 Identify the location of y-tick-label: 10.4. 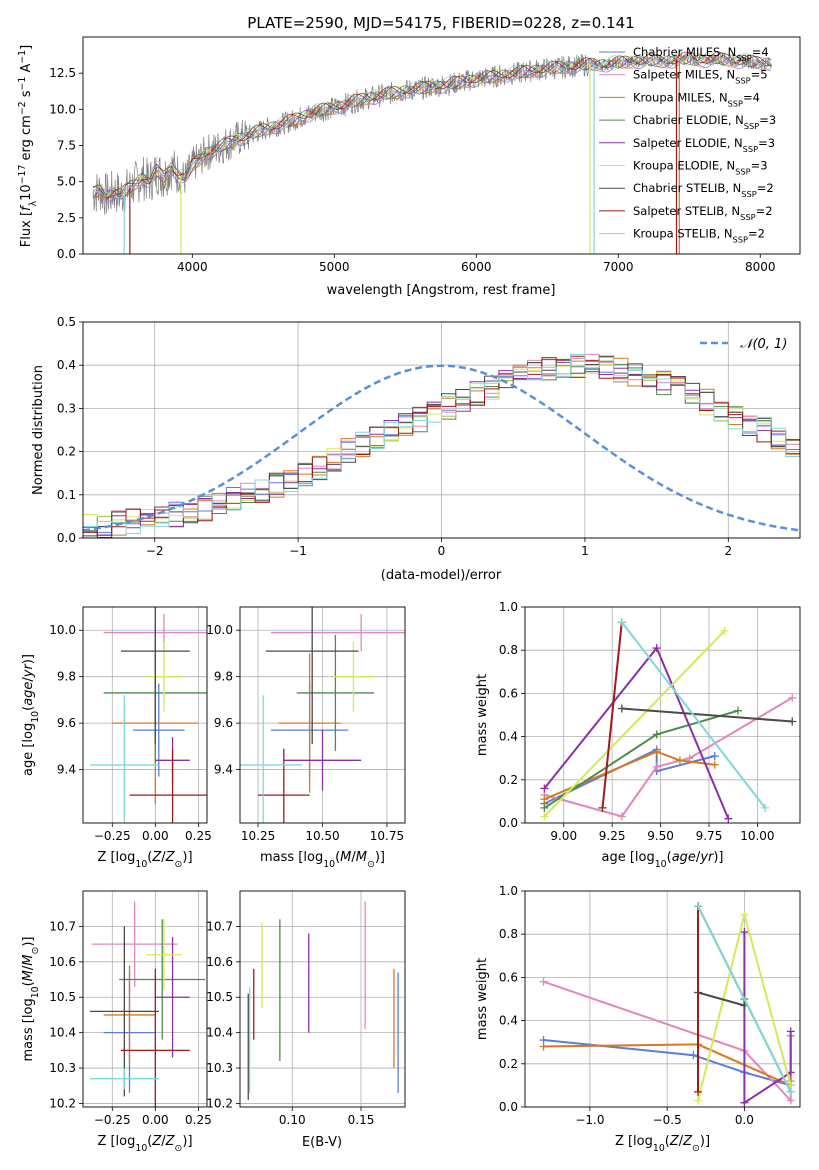
(219, 1033).